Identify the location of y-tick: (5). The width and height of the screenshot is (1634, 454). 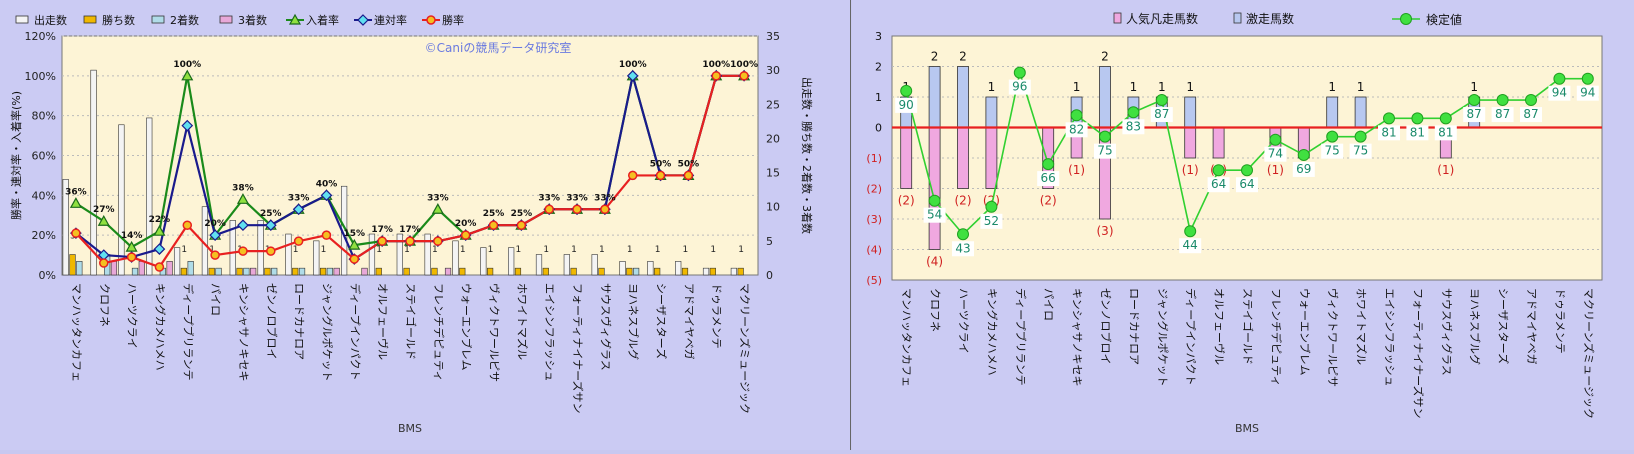
(874, 280).